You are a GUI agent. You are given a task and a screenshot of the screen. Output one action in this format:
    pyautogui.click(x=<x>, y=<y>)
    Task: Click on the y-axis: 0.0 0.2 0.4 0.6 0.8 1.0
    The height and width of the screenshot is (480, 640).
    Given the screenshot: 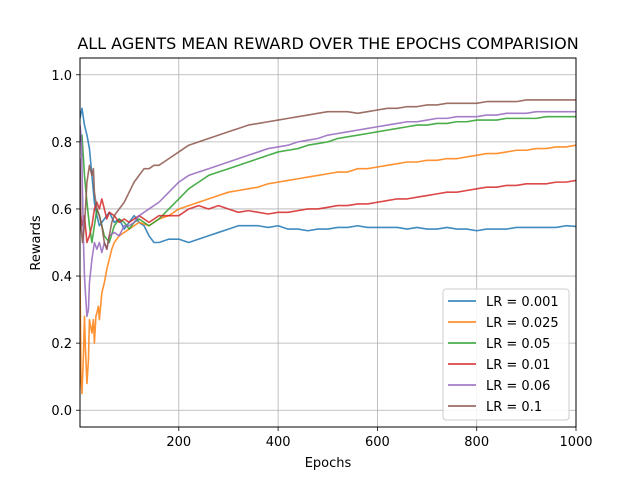 What is the action you would take?
    pyautogui.click(x=65, y=244)
    